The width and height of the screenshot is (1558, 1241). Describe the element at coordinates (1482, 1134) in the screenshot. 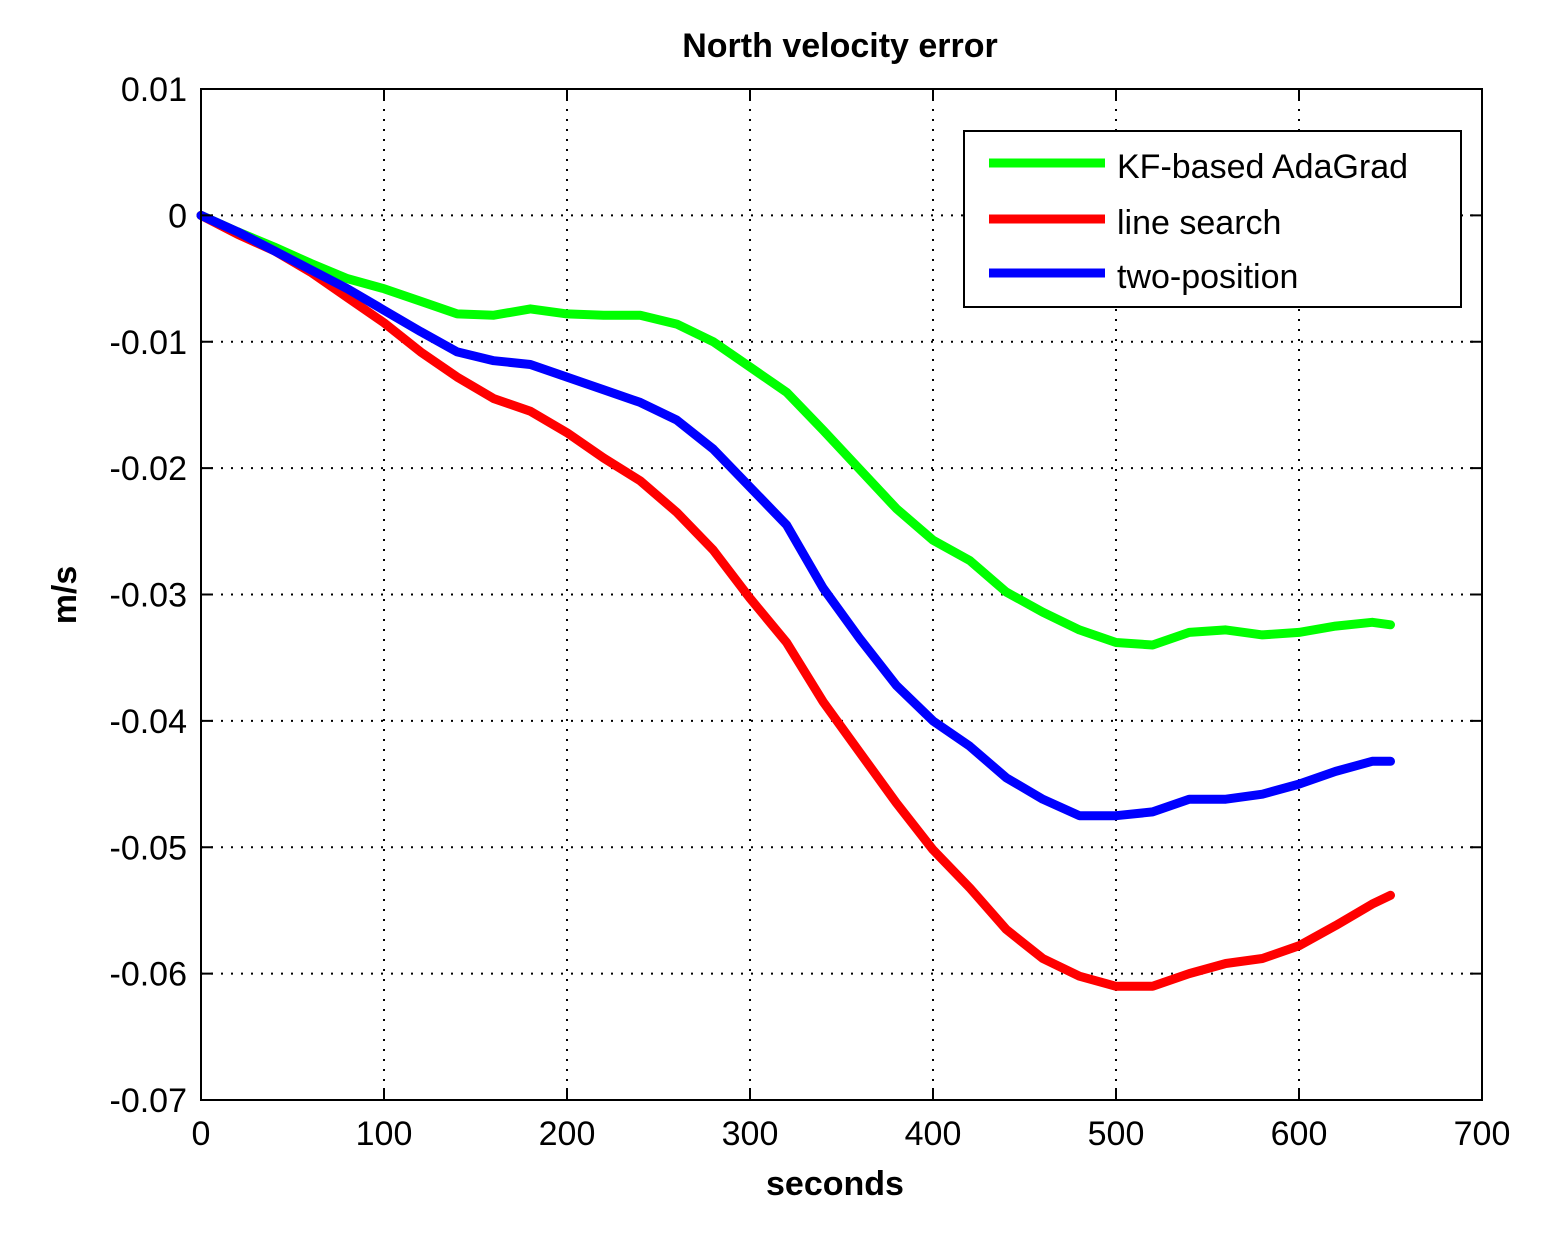

I see `x-tick-label: 700` at that location.